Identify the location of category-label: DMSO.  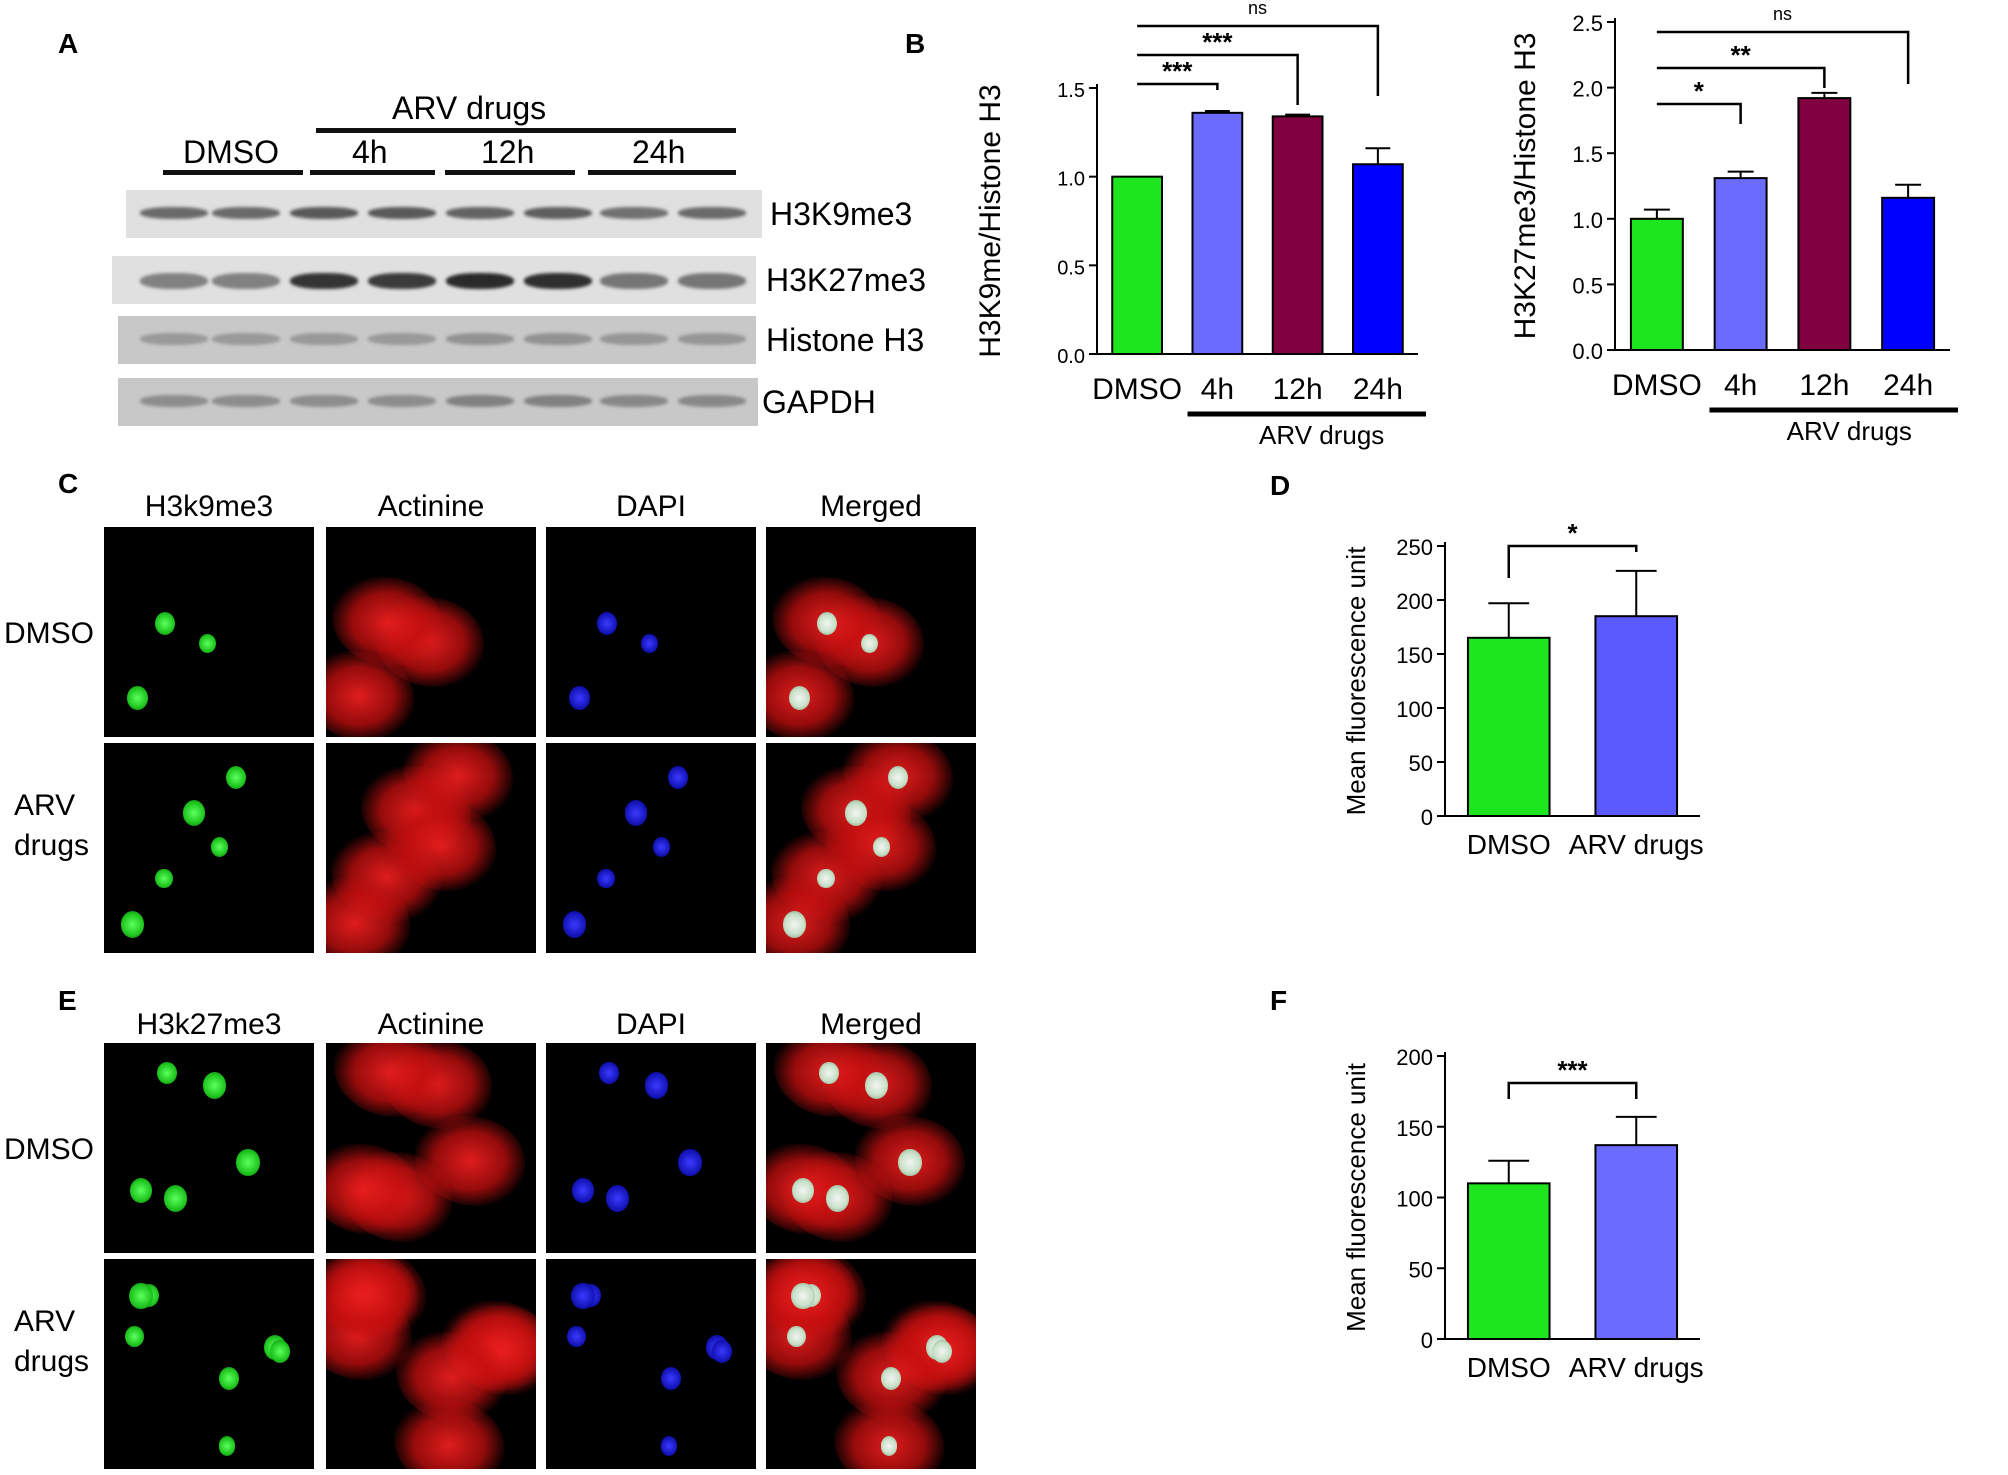
(1509, 1367).